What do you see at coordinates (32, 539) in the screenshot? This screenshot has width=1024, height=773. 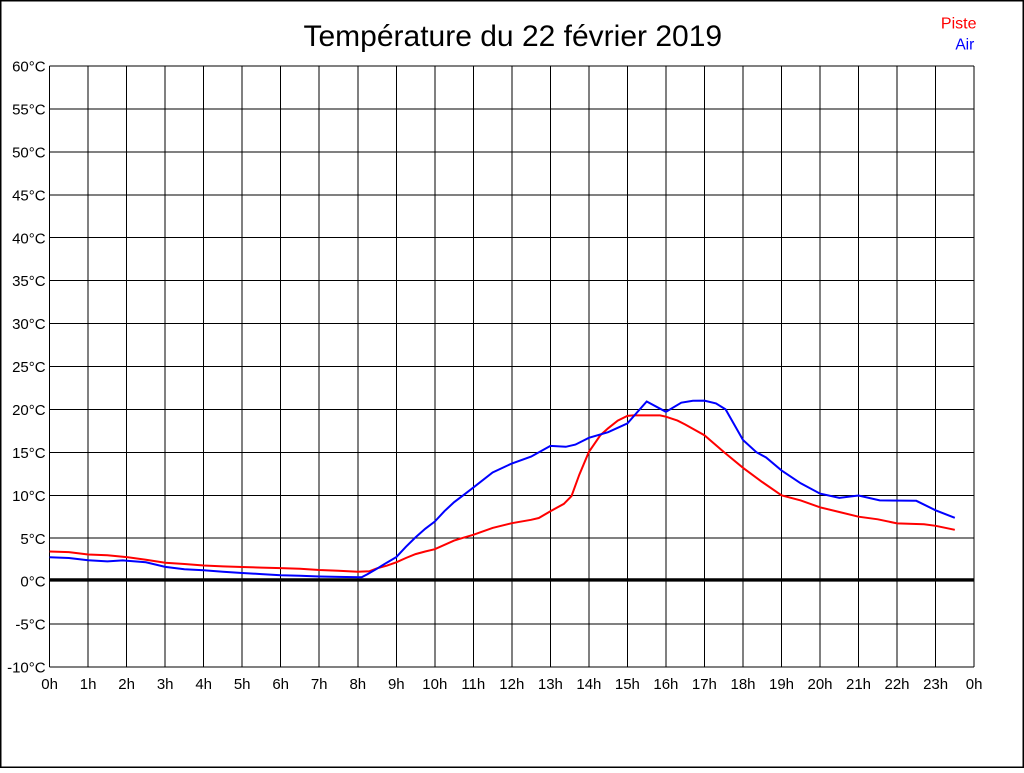 I see `svg-text: 5°C` at bounding box center [32, 539].